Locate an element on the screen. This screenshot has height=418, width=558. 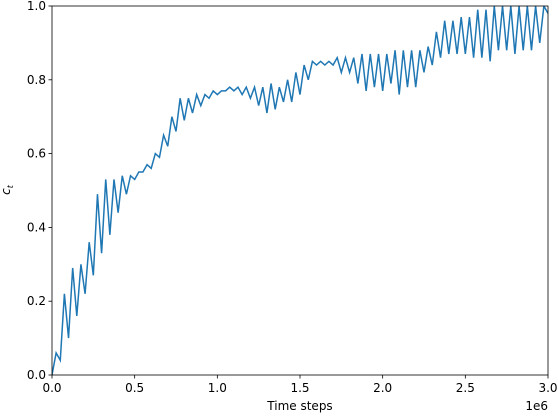
x-axis-label: Time steps is located at coordinates (299, 406).